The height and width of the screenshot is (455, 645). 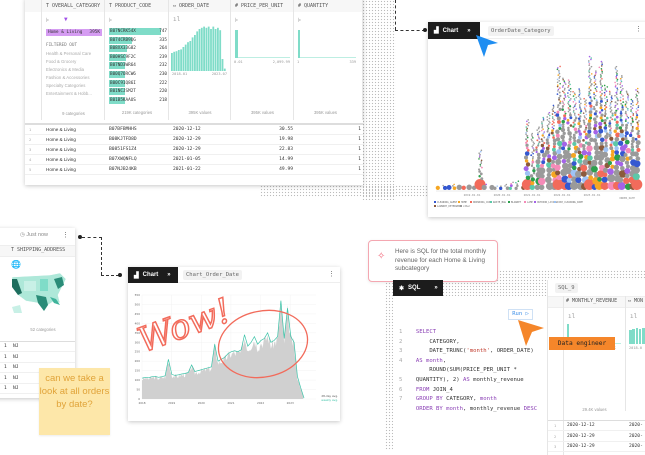 I want to click on legend-item: WASTE_BAG, so click(x=498, y=202).